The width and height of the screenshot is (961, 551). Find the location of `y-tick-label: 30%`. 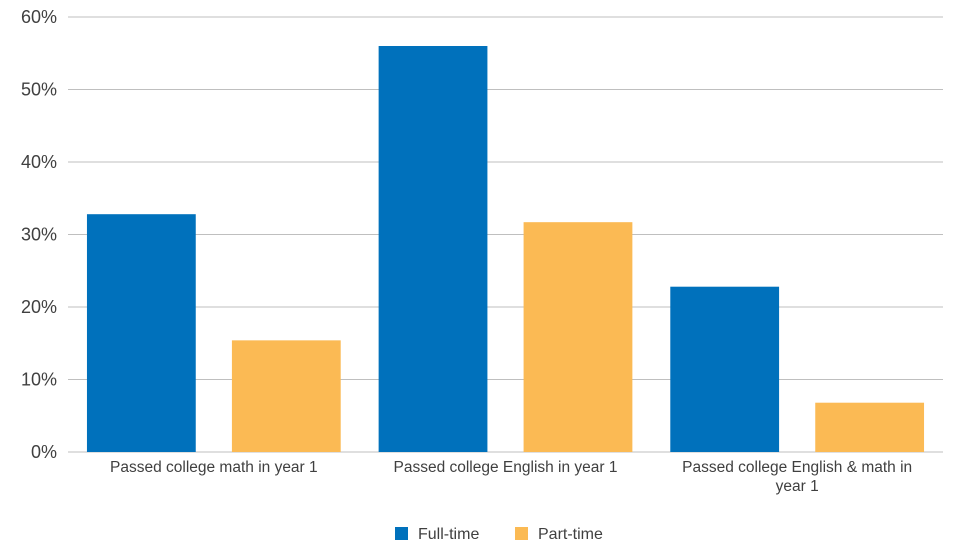

y-tick-label: 30% is located at coordinates (39, 235).